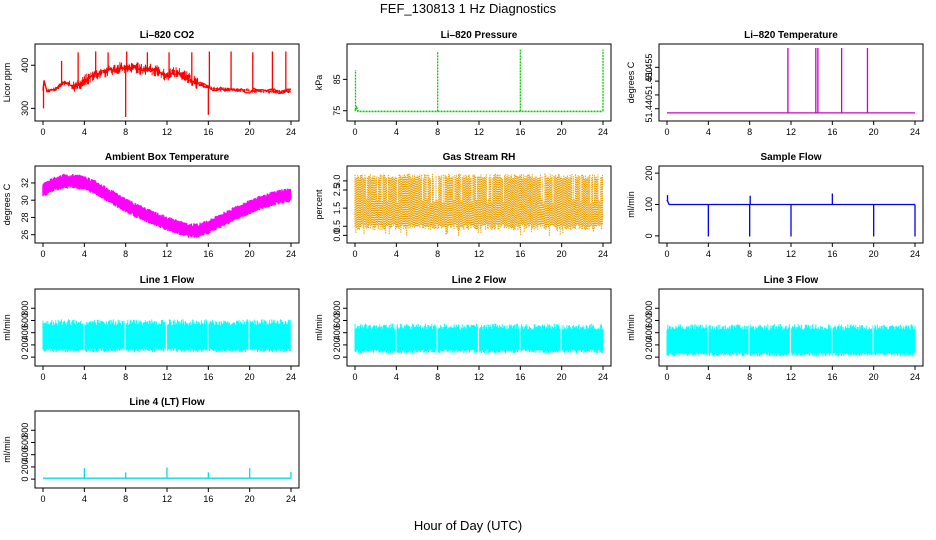 The height and width of the screenshot is (540, 936). What do you see at coordinates (468, 8) in the screenshot?
I see `page-title: FEF_130813 1 Hz Diagnostics` at bounding box center [468, 8].